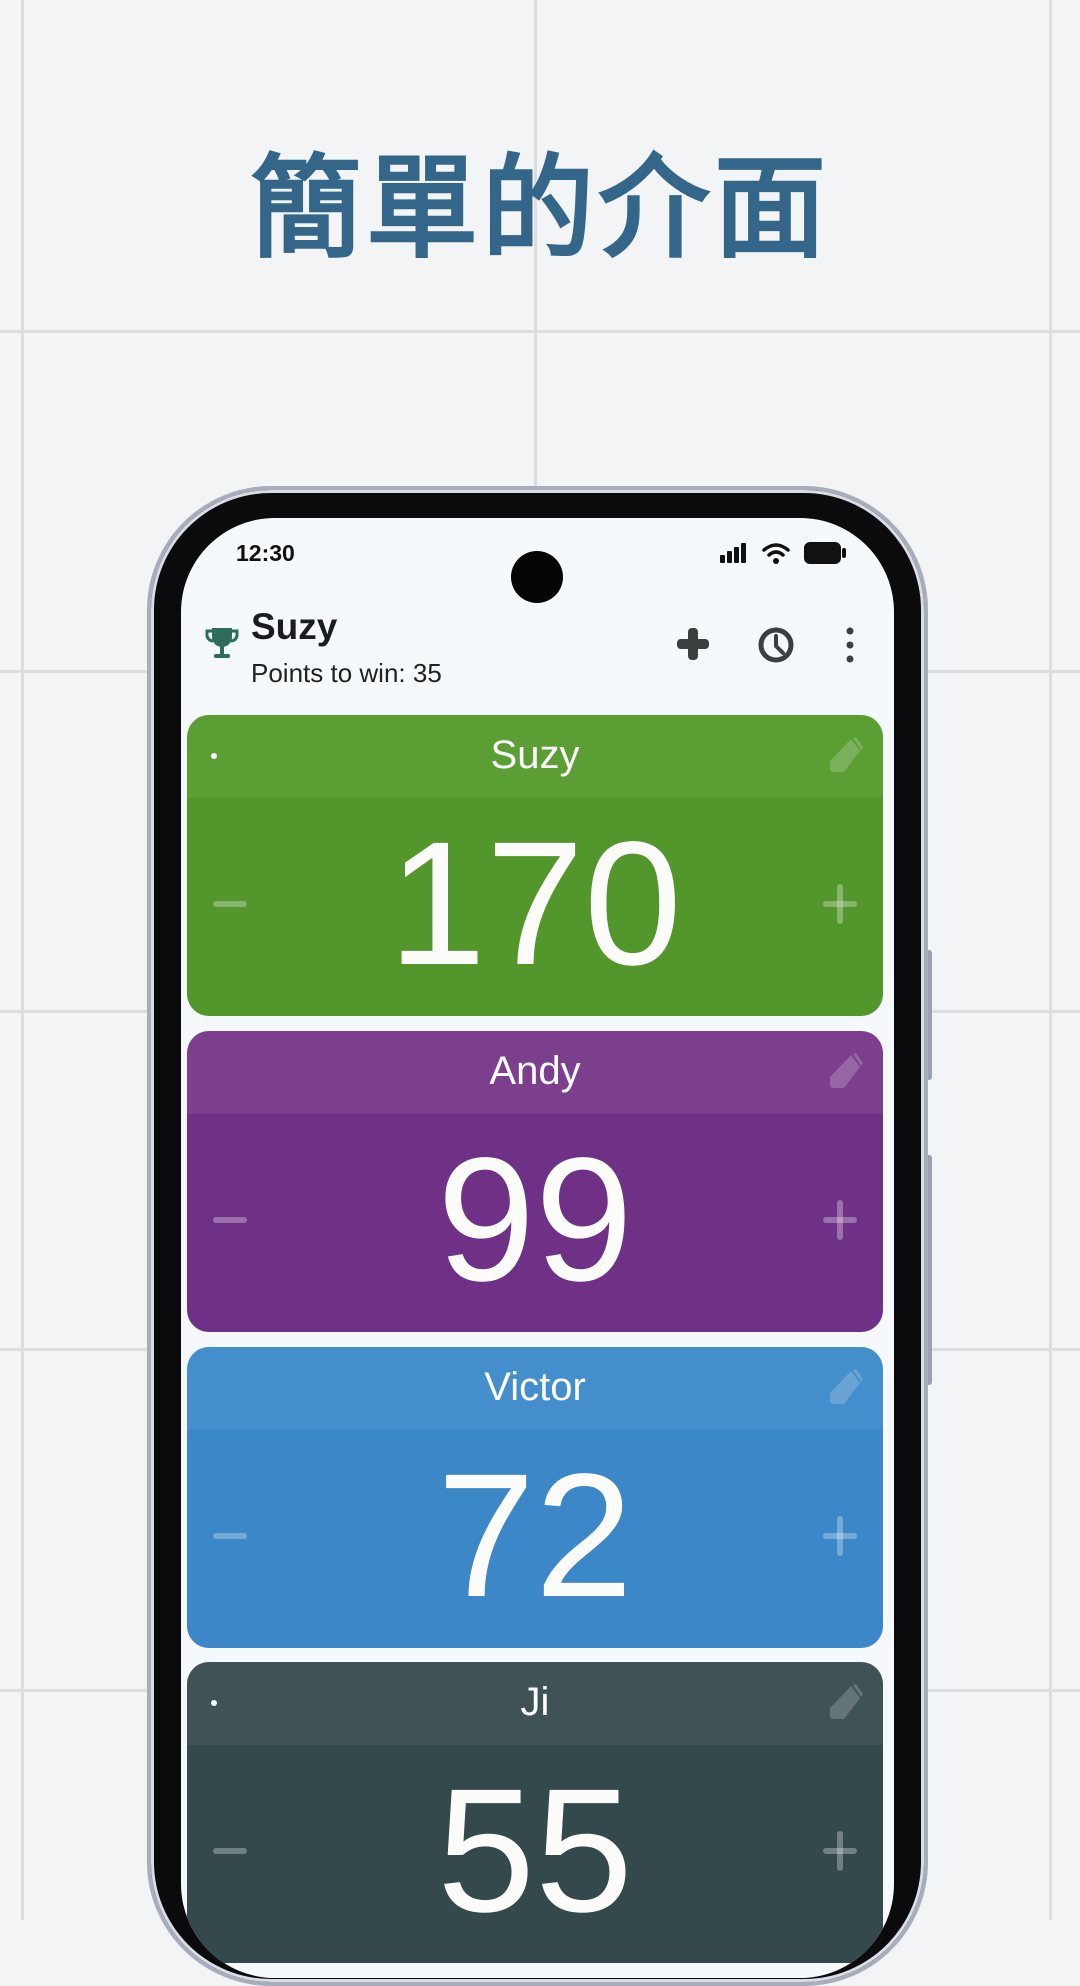  Describe the element at coordinates (850, 645) in the screenshot. I see `more-vert-icon` at that location.